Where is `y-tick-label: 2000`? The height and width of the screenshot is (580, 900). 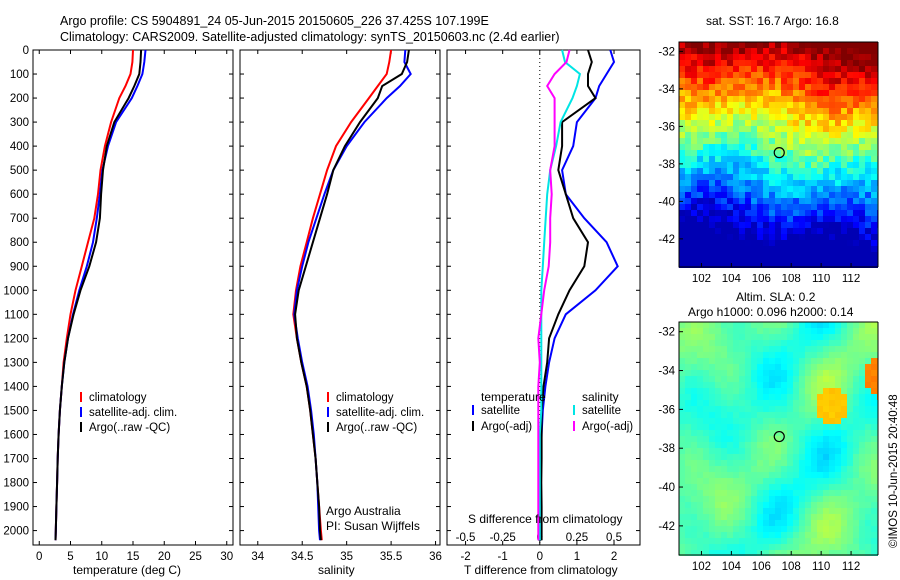 y-tick-label: 2000 is located at coordinates (16, 532).